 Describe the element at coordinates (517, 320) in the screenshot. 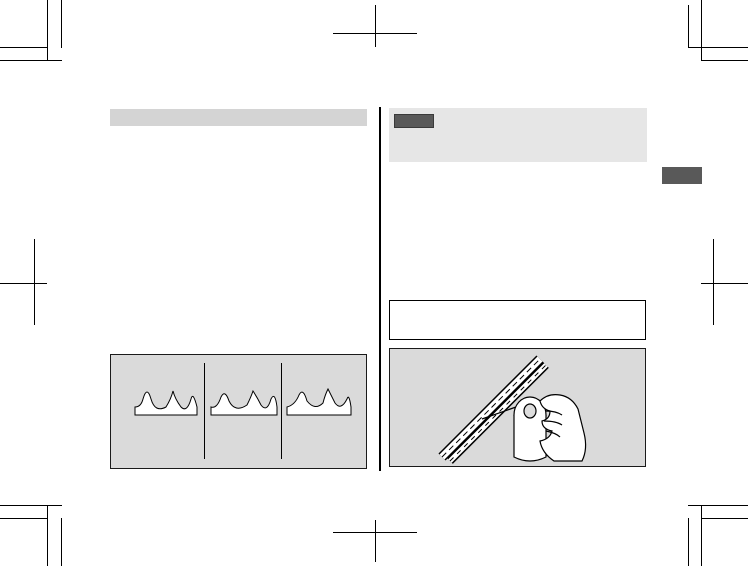

I see `outlined-callout-box` at that location.